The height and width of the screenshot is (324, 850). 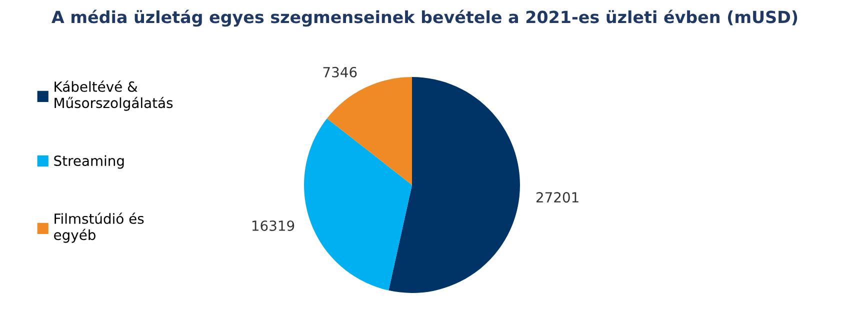 I want to click on data-label: 7346, so click(x=340, y=72).